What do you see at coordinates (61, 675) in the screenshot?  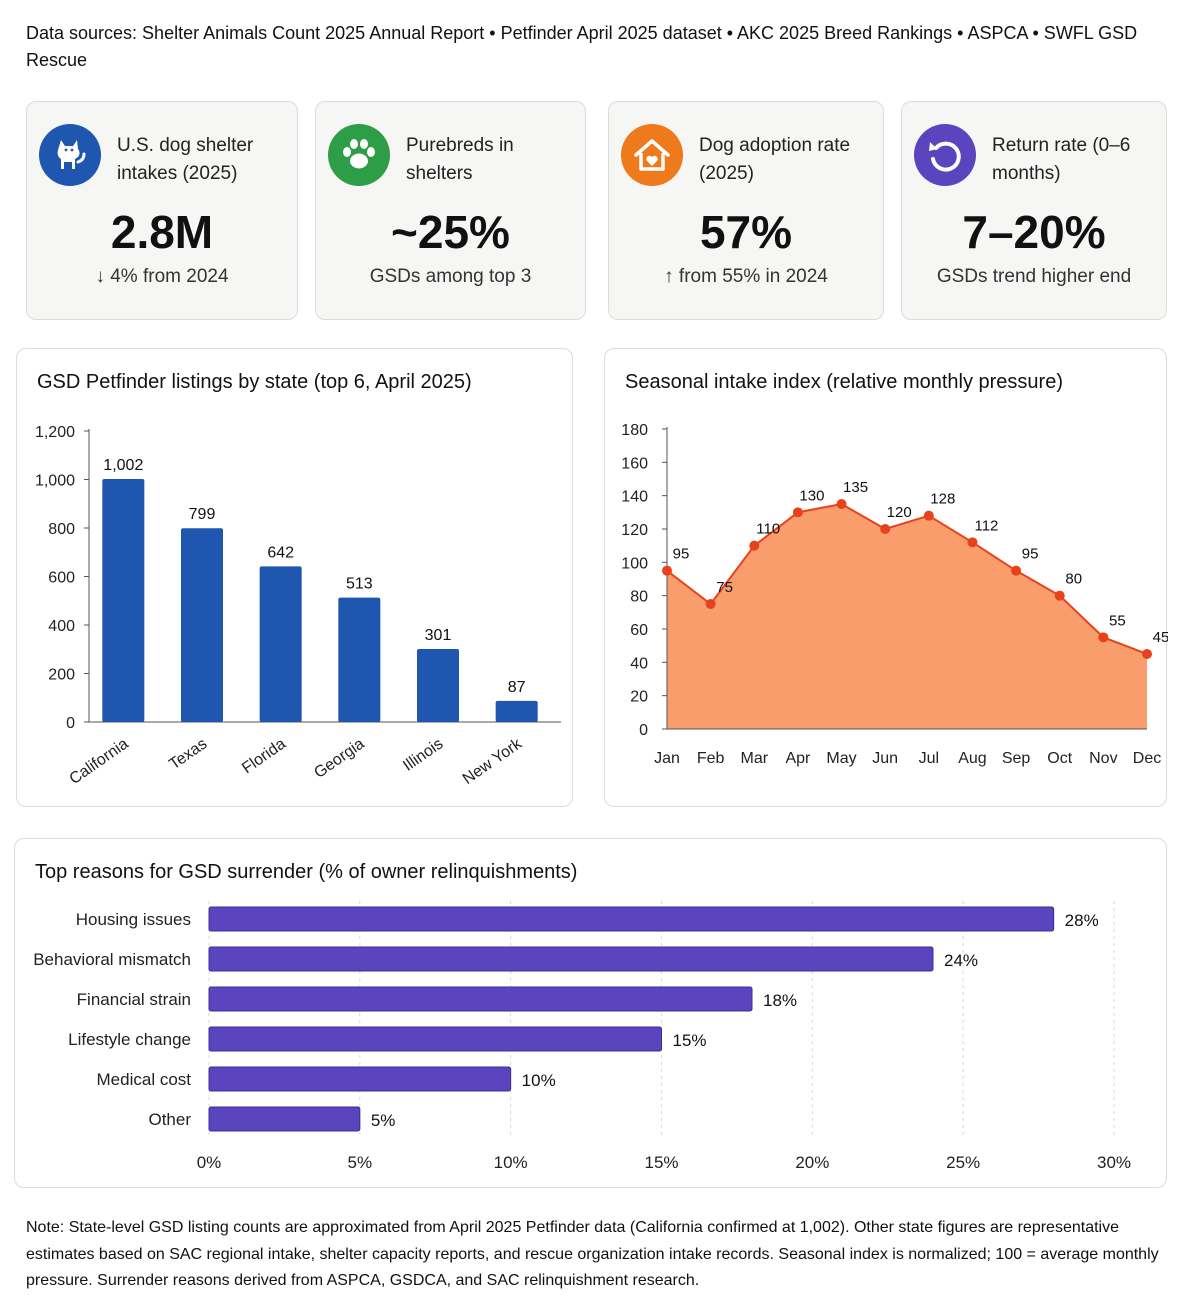 I see `y-tick-label: 200` at bounding box center [61, 675].